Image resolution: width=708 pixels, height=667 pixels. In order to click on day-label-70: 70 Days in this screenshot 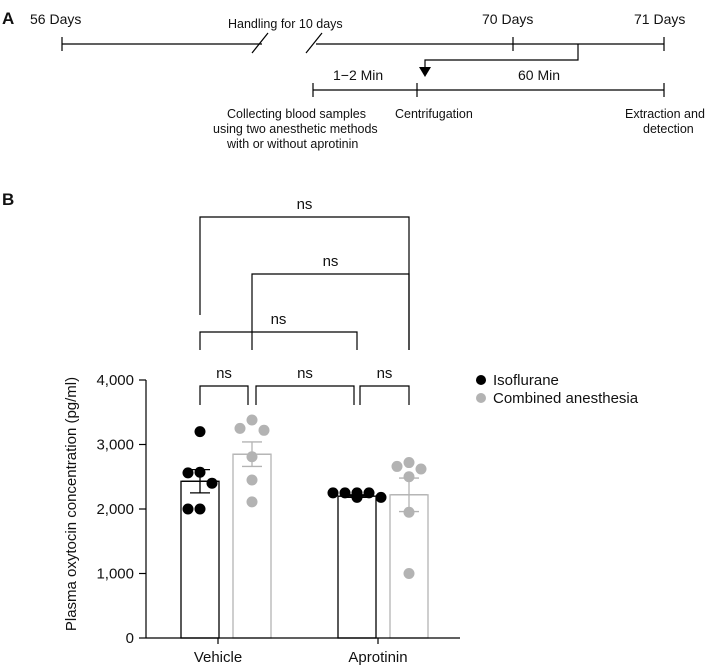, I will do `click(507, 19)`.